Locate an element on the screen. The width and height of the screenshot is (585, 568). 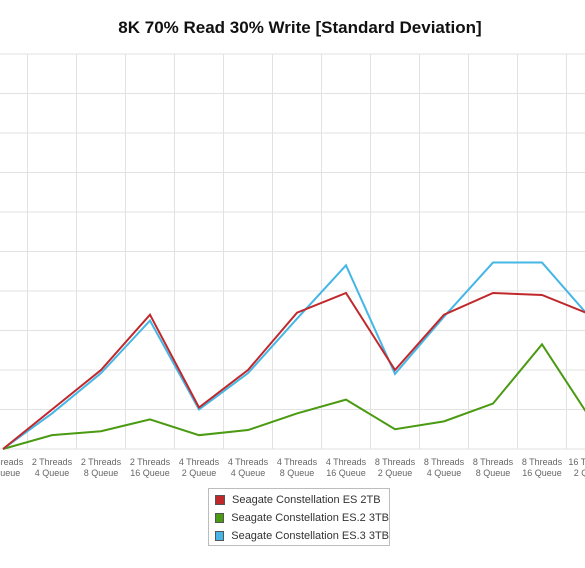
legend-label-es3-3tb: Seagate Constellation ES.3 3TB is located at coordinates (310, 536).